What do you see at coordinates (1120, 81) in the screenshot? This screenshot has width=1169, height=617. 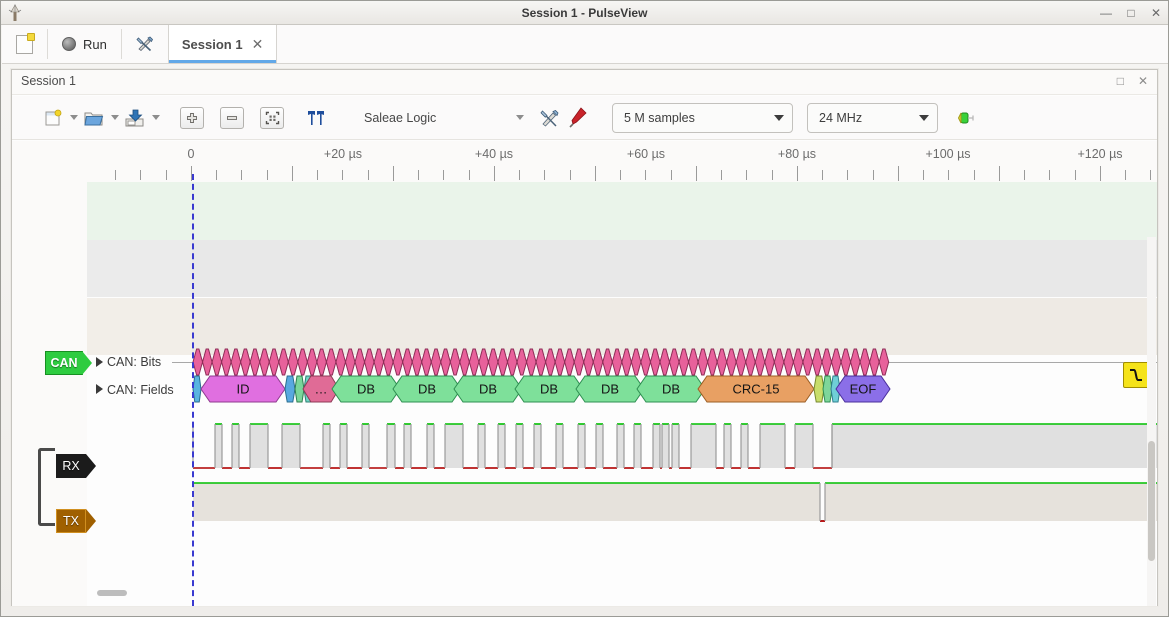 I see `session-restore-button: □` at bounding box center [1120, 81].